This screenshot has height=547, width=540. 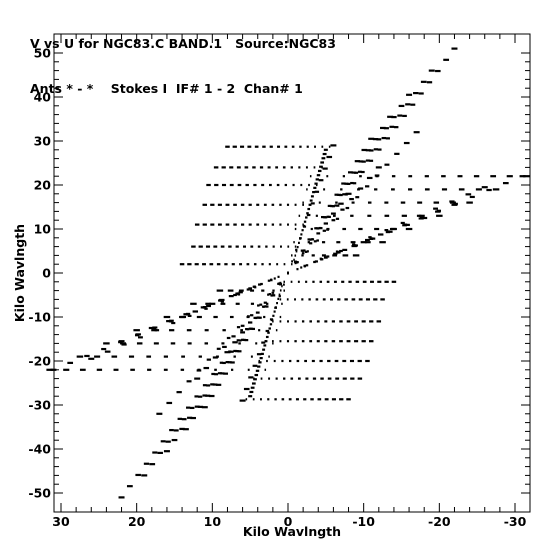 What do you see at coordinates (39, 493) in the screenshot?
I see `y-tick-label: -50` at bounding box center [39, 493].